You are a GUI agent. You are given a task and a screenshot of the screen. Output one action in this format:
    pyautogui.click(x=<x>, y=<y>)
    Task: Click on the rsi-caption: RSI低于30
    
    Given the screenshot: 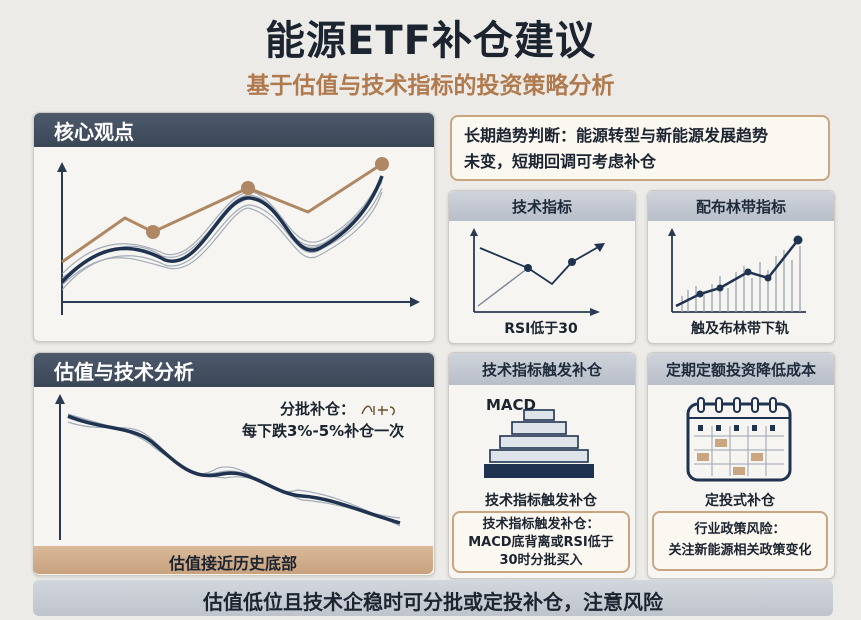 What is the action you would take?
    pyautogui.click(x=541, y=329)
    